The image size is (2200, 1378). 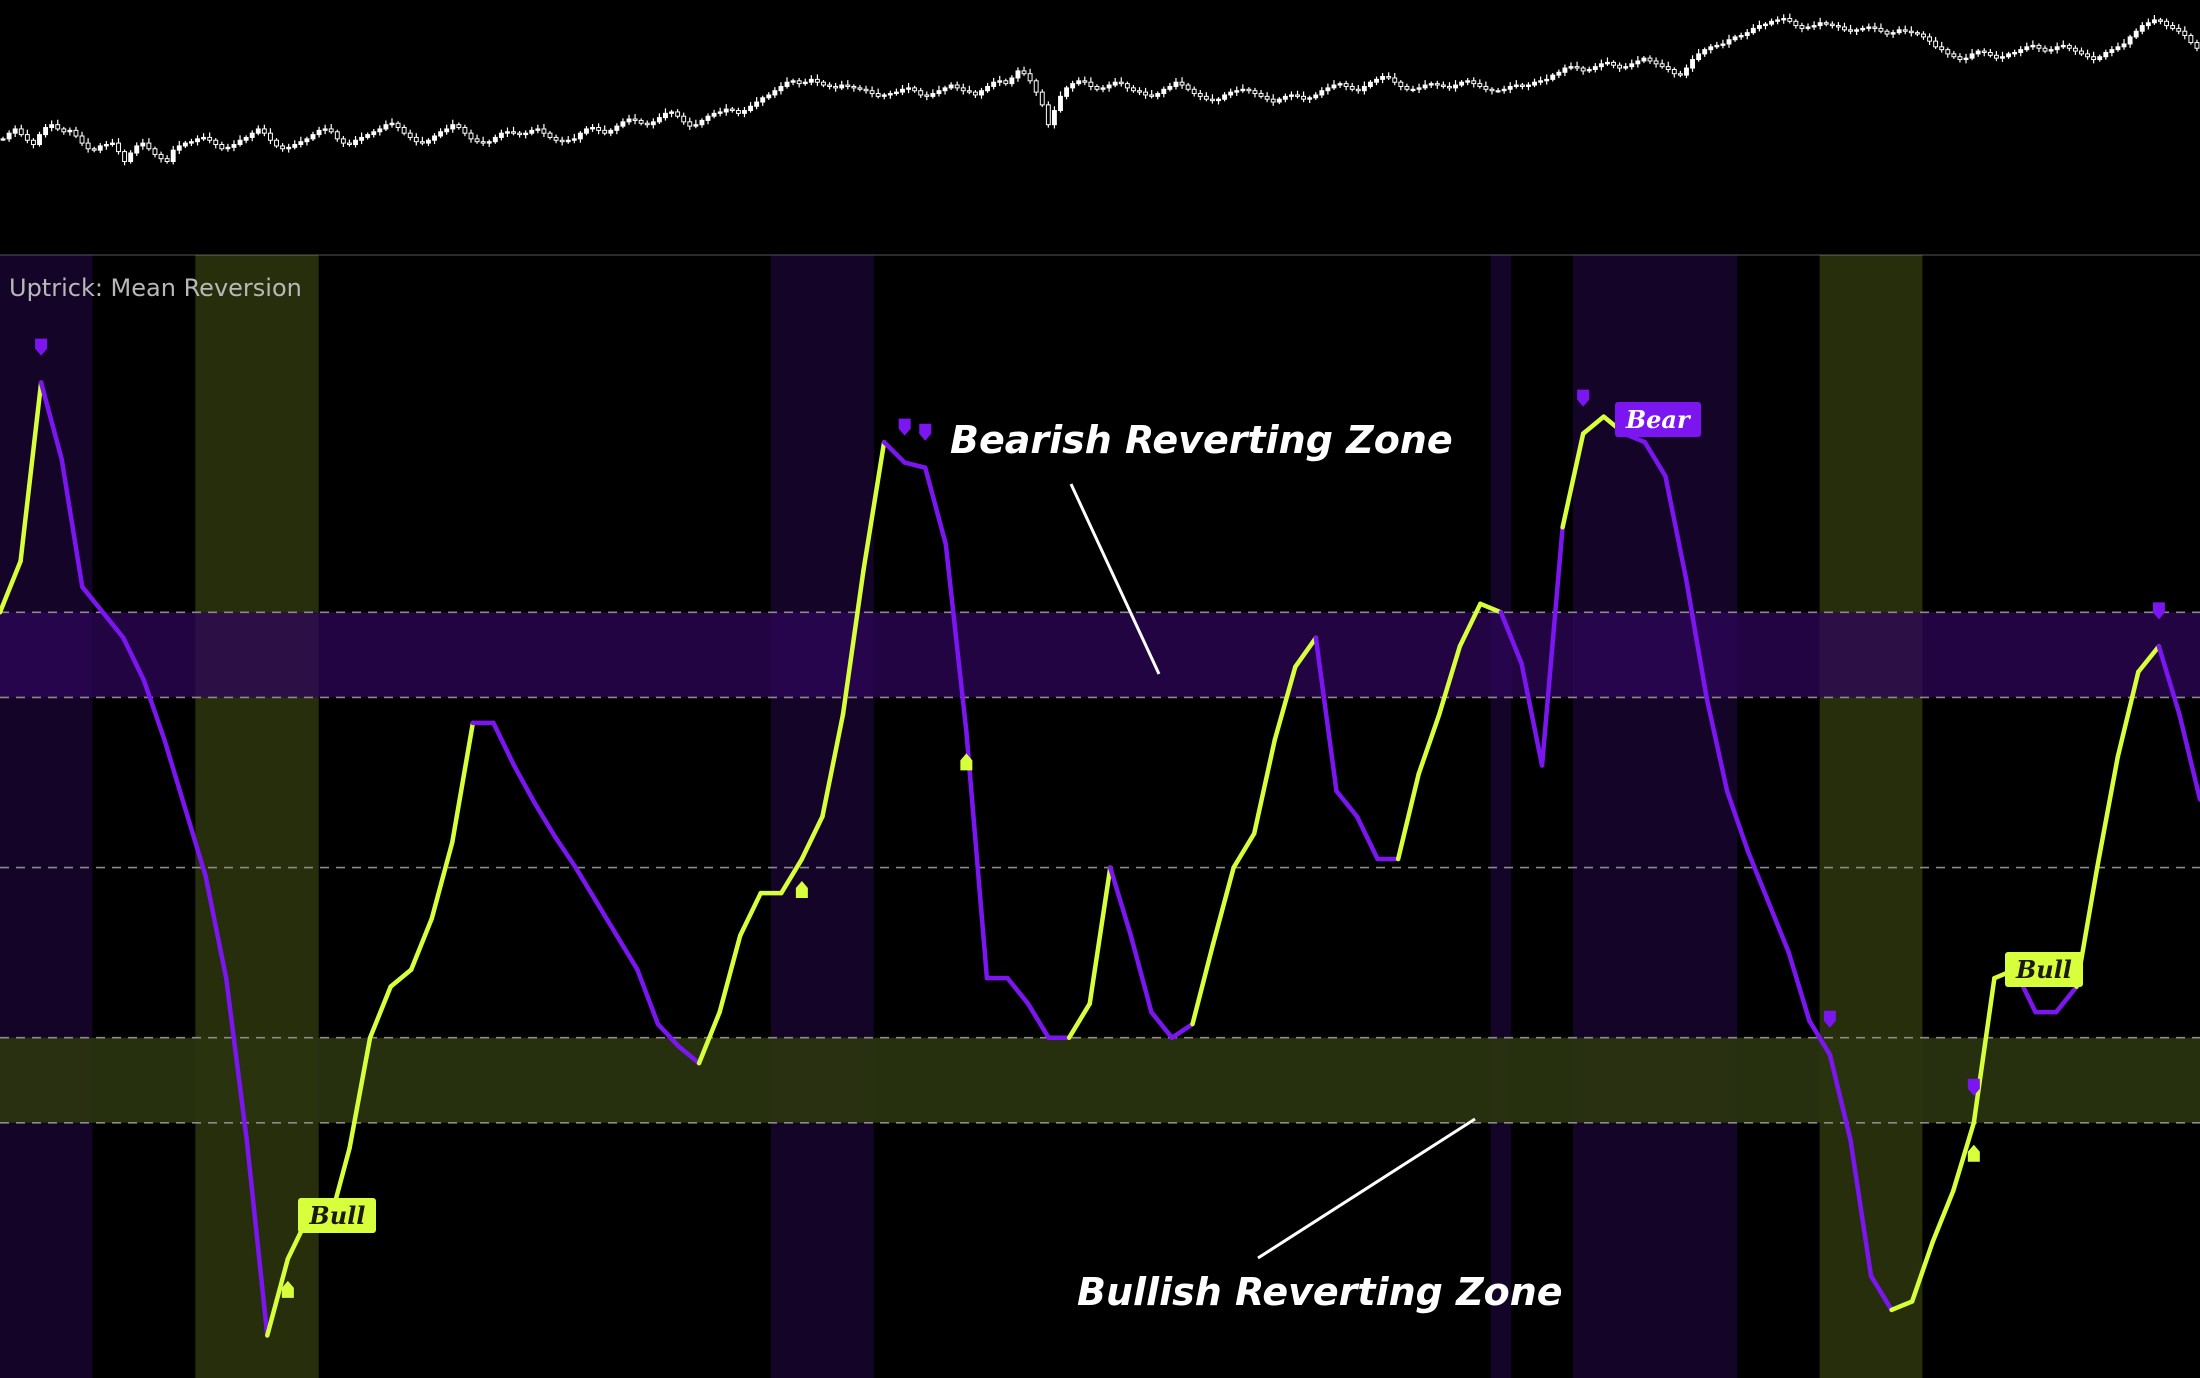 I want to click on bear-signal-background, so click(x=1655, y=816).